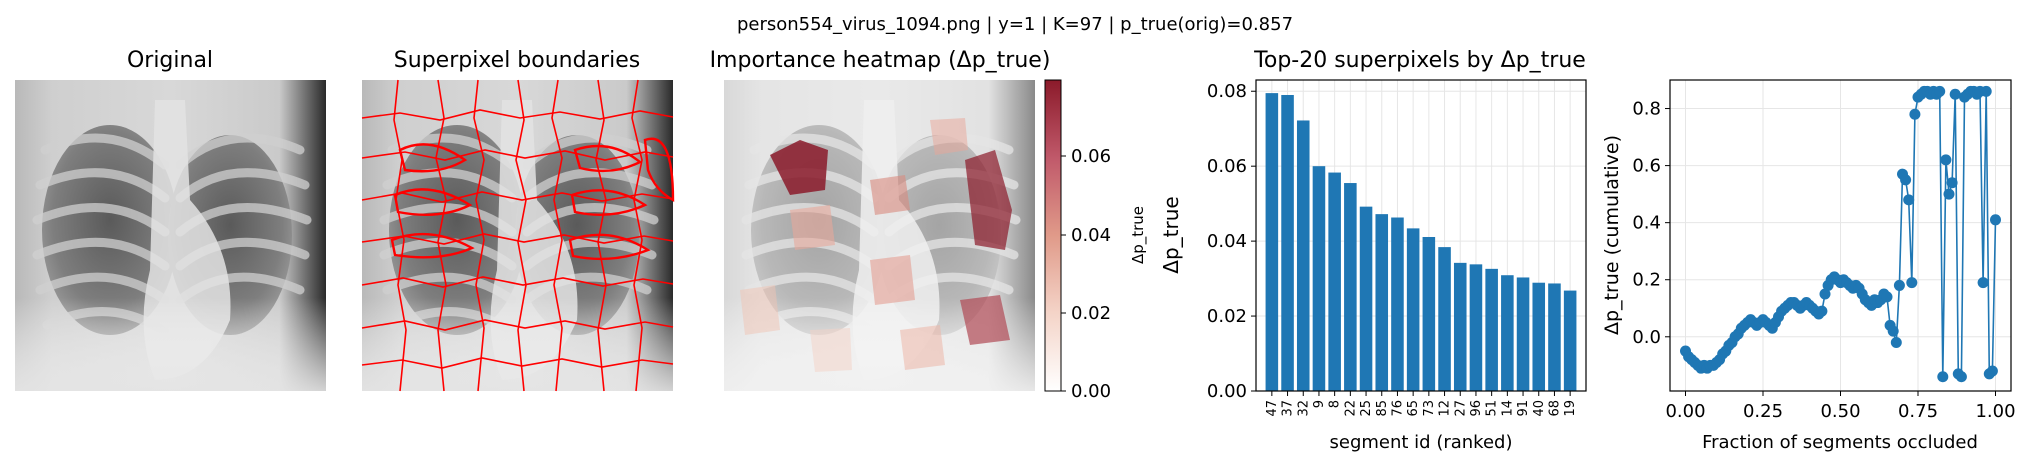  Describe the element at coordinates (1460, 408) in the screenshot. I see `bar-chart-x-tick-label: 27` at that location.